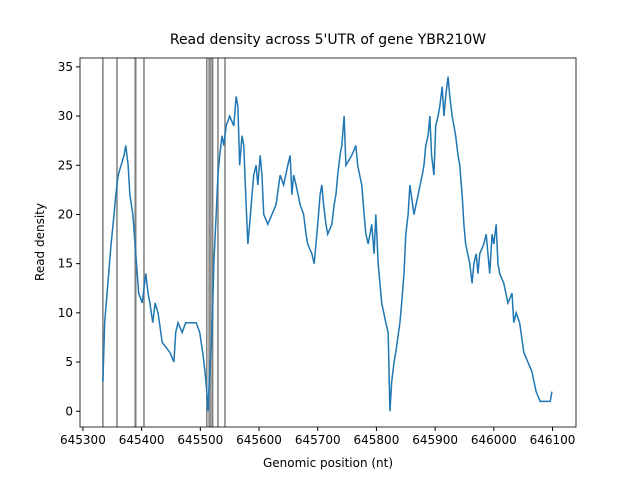  Describe the element at coordinates (328, 463) in the screenshot. I see `x-axis-label: Genomic position (nt)` at that location.